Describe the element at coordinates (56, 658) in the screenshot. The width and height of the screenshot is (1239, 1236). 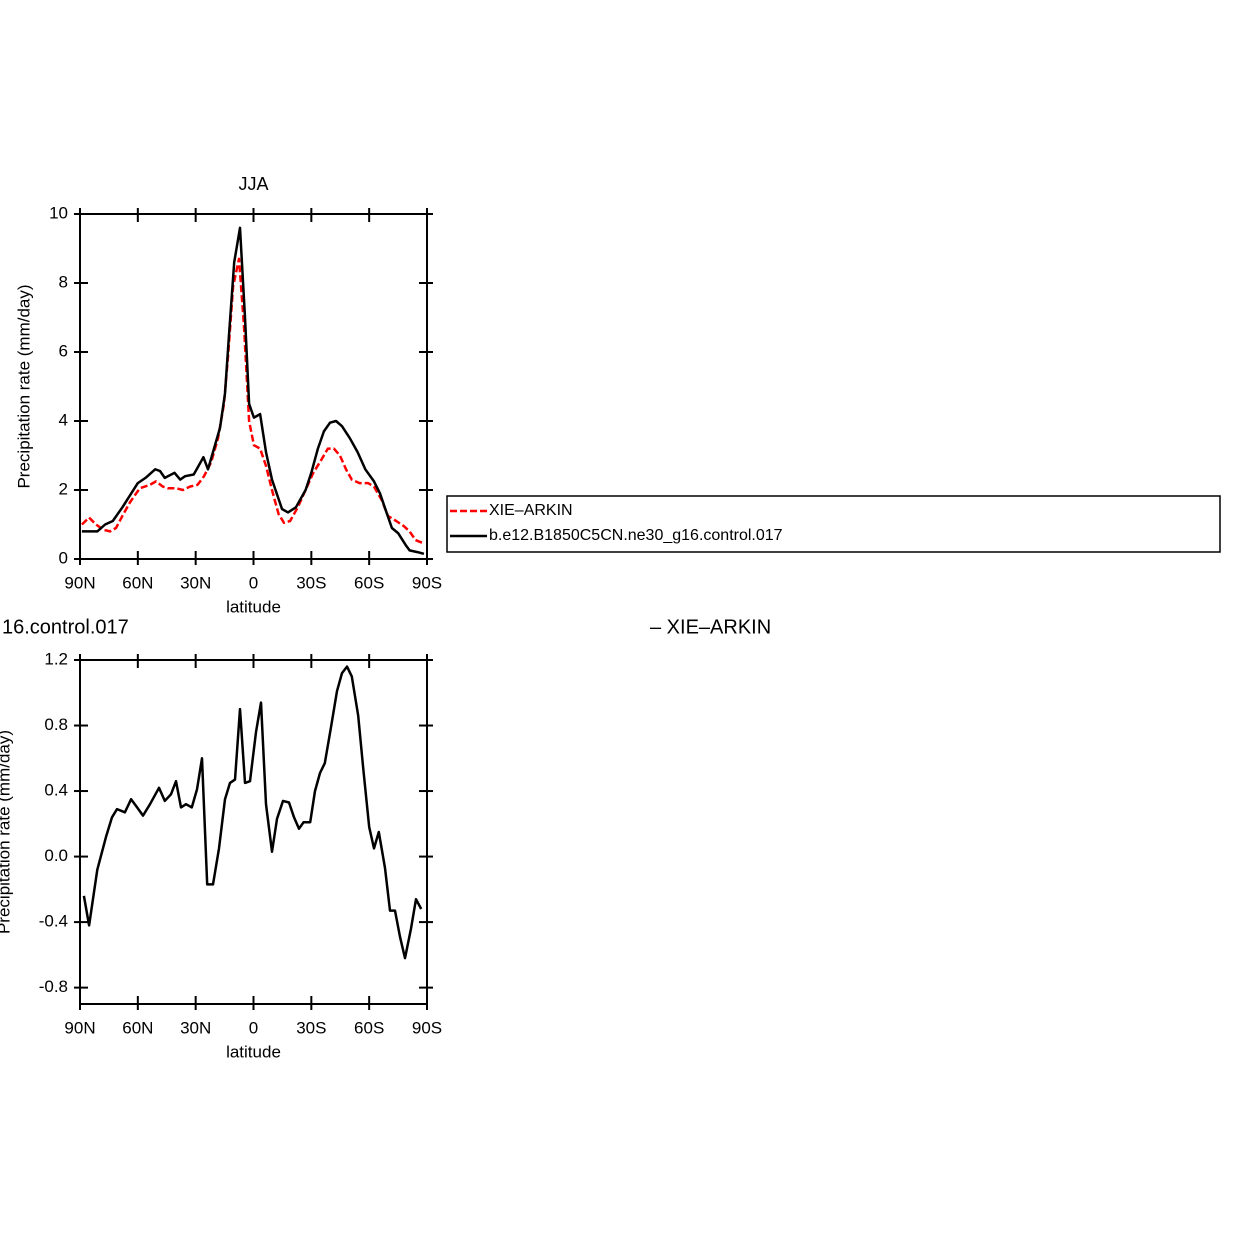
I see `y-tick-label: 1.2` at that location.